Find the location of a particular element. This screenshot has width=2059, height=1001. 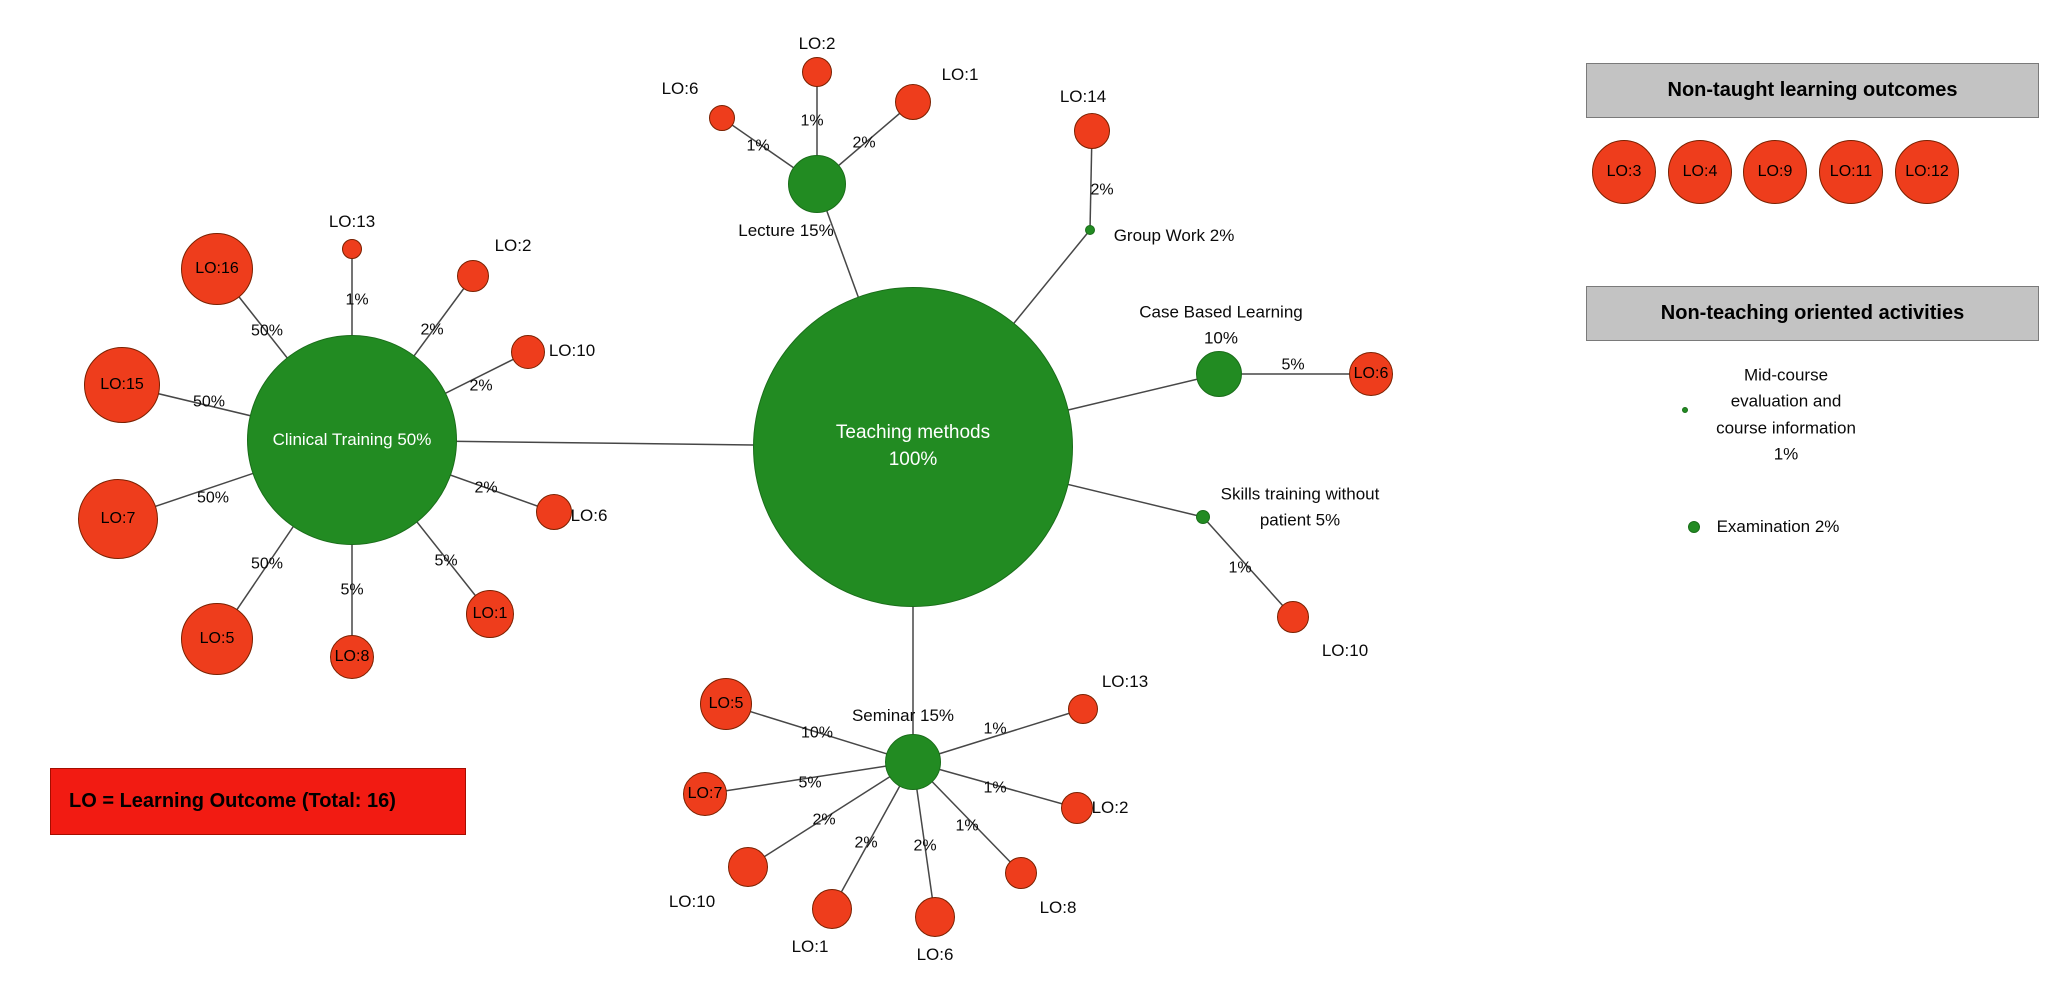

non-taught-learning-outcomes-header: Non-taught learning outcomes is located at coordinates (1812, 90).